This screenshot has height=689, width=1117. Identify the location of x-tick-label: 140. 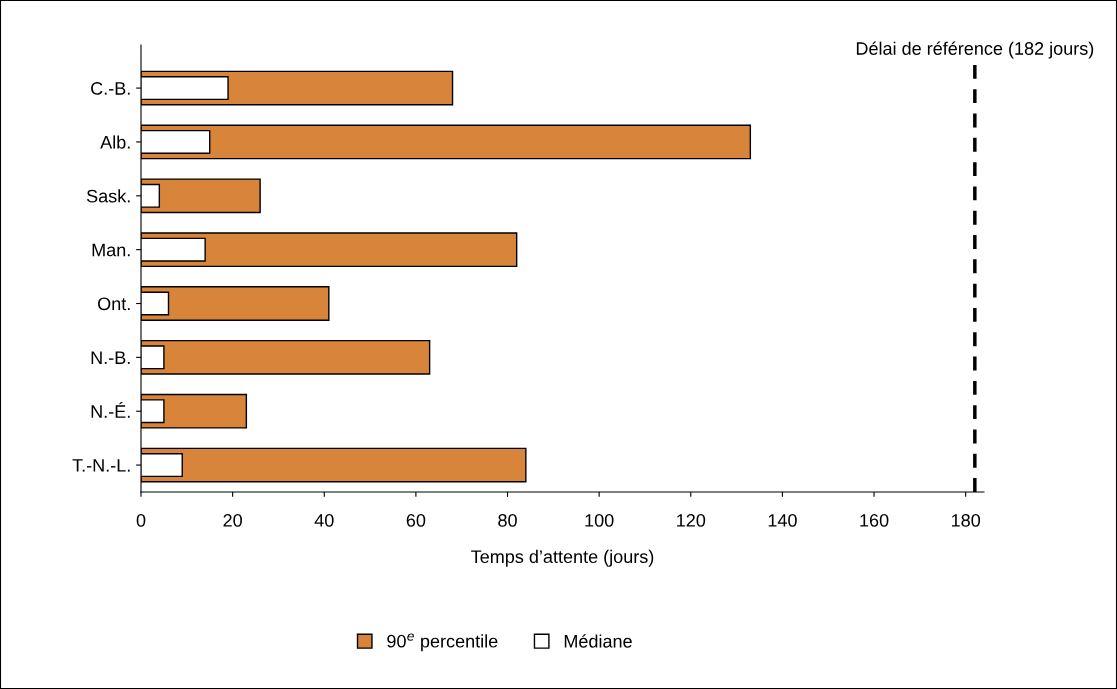
(782, 520).